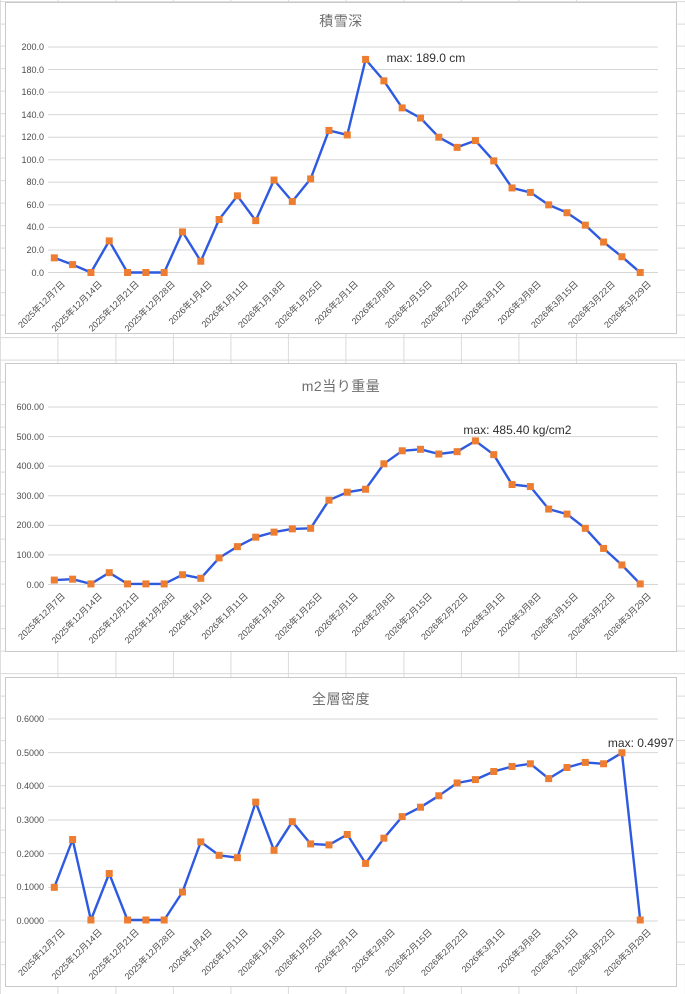 The height and width of the screenshot is (994, 685). Describe the element at coordinates (517, 429) in the screenshot. I see `max-annotation: max: 485.40 kg/cm2` at that location.